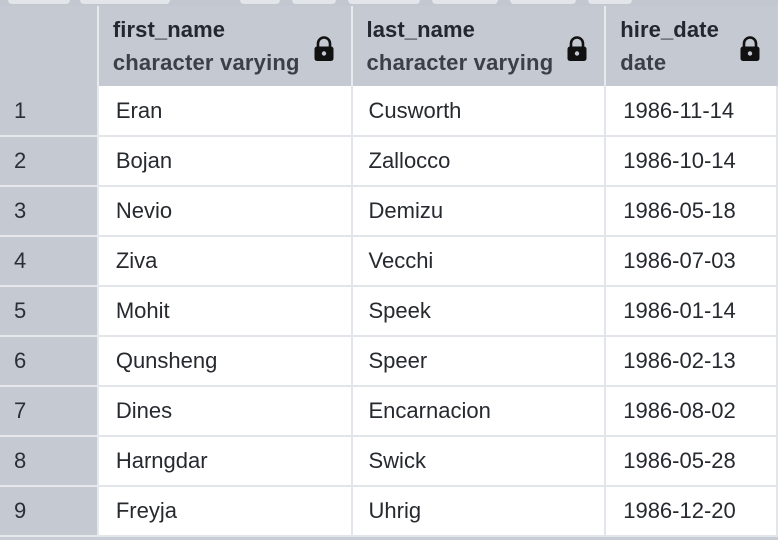 Image resolution: width=778 pixels, height=540 pixels. What do you see at coordinates (691, 361) in the screenshot?
I see `cell-hire-date: 1986-02-13` at bounding box center [691, 361].